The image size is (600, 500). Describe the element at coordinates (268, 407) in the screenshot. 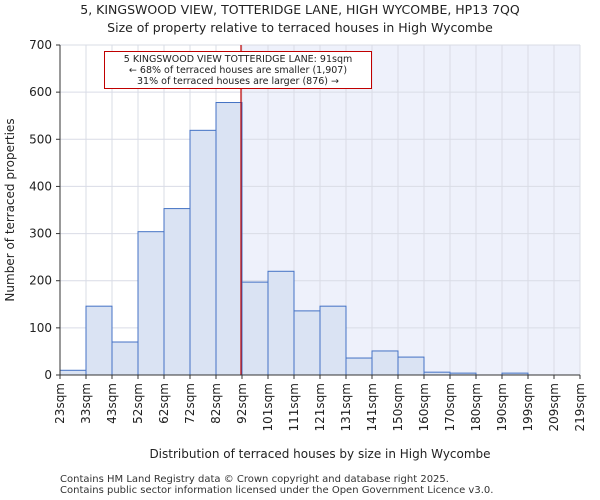

I see `x-tick-label: 101sqm` at that location.